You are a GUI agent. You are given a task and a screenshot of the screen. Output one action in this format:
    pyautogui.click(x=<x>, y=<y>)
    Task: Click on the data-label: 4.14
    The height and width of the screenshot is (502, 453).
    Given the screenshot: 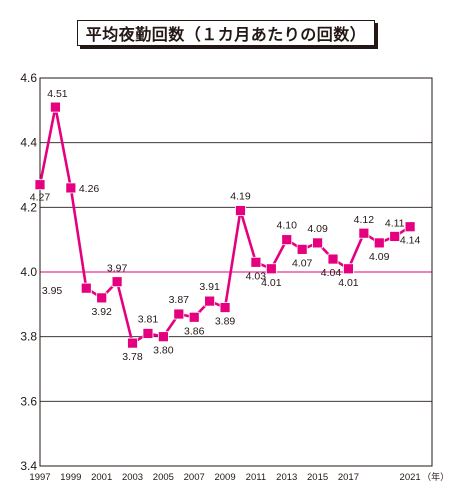 What is the action you would take?
    pyautogui.click(x=410, y=241)
    